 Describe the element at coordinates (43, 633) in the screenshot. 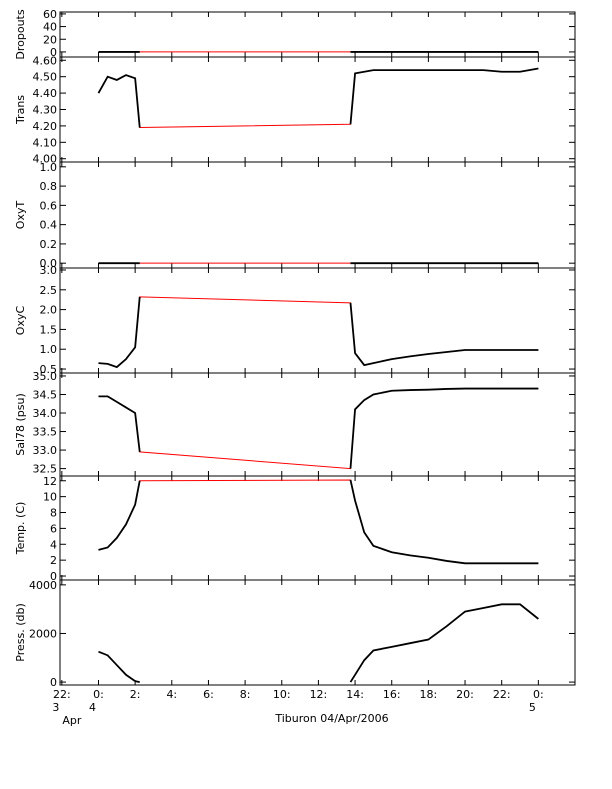

I see `y-tick-label: 2000` at that location.